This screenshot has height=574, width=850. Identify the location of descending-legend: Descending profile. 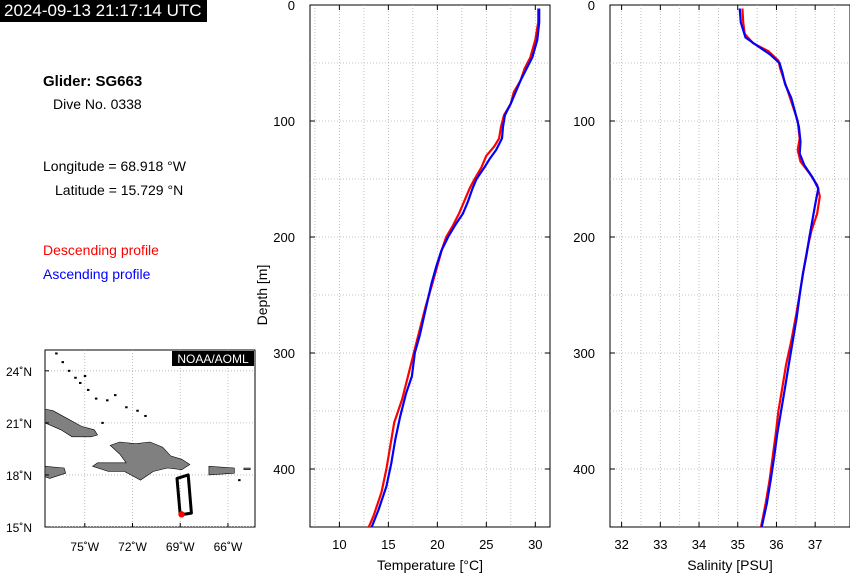
(101, 250).